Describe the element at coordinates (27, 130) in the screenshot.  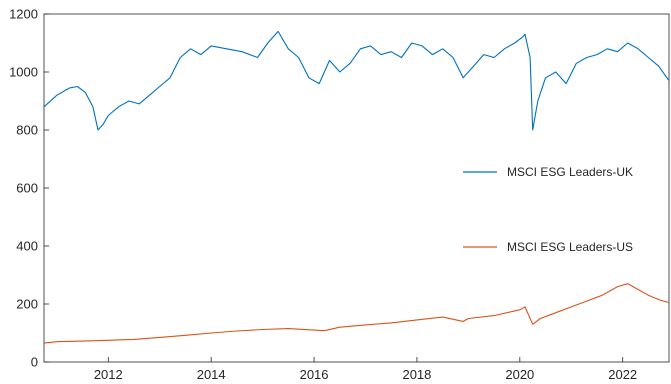
I see `y-tick-label: 800` at that location.